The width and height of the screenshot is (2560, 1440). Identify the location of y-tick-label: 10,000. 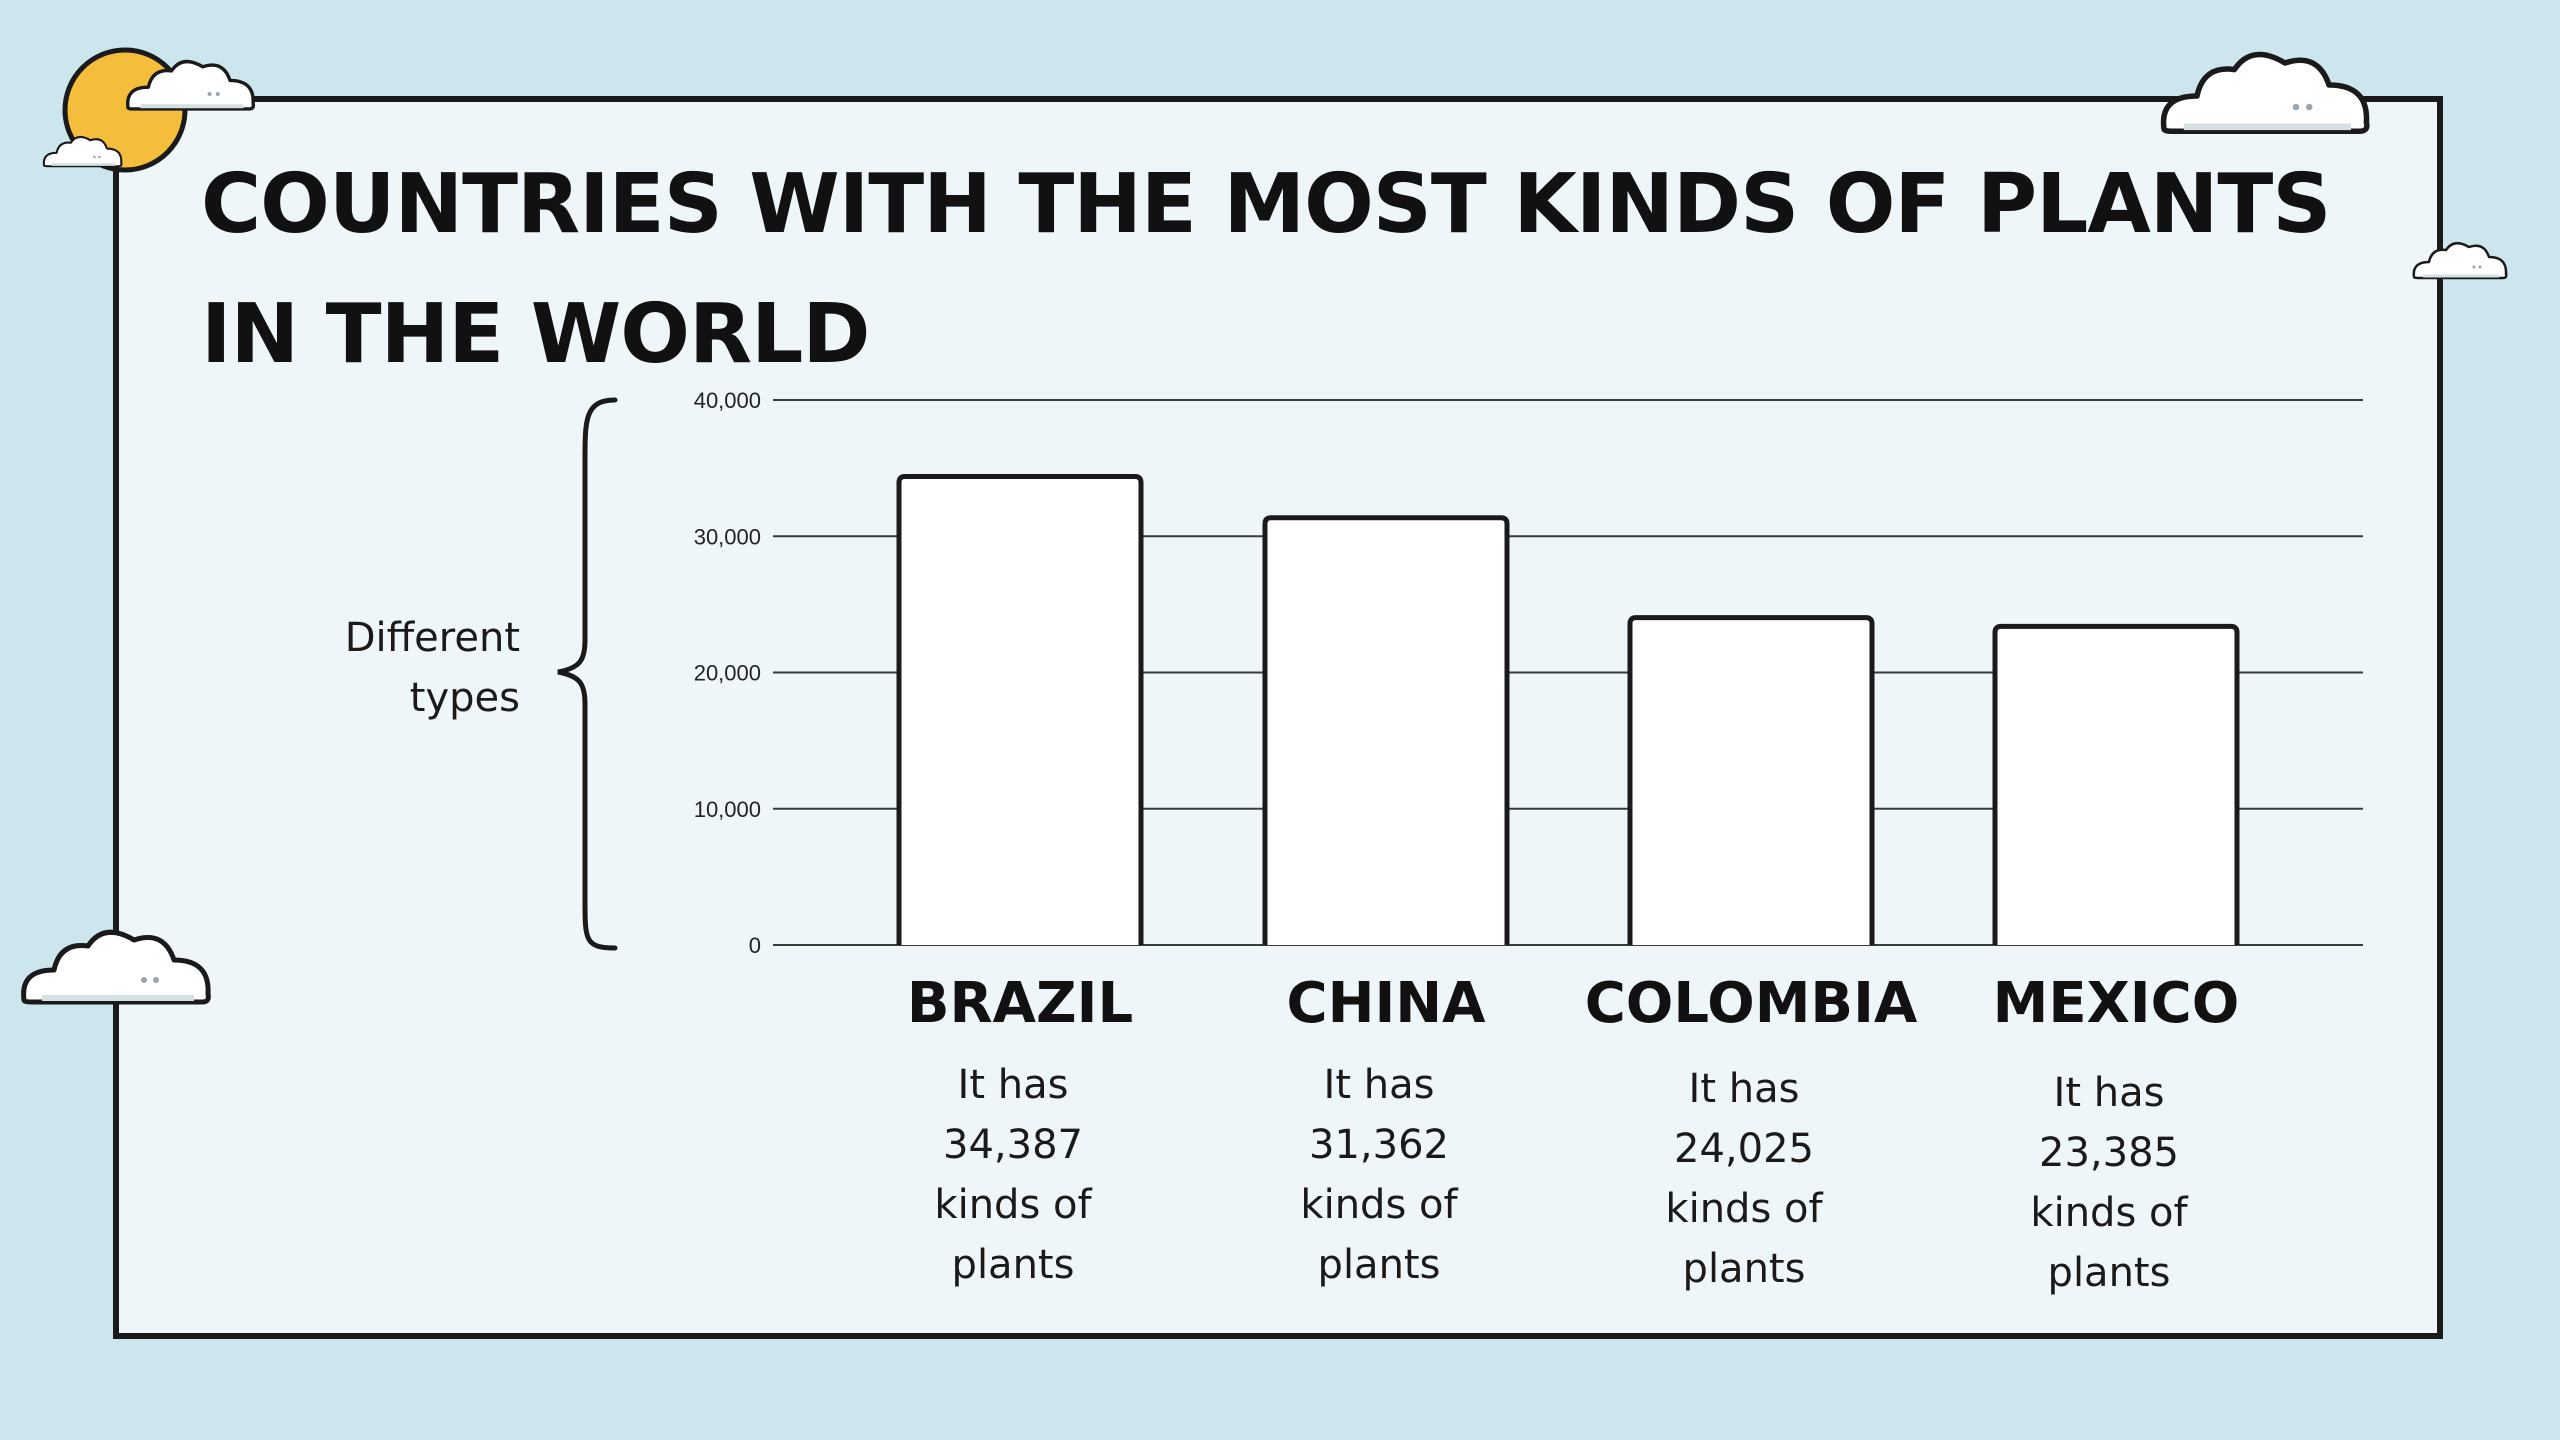
(727, 809).